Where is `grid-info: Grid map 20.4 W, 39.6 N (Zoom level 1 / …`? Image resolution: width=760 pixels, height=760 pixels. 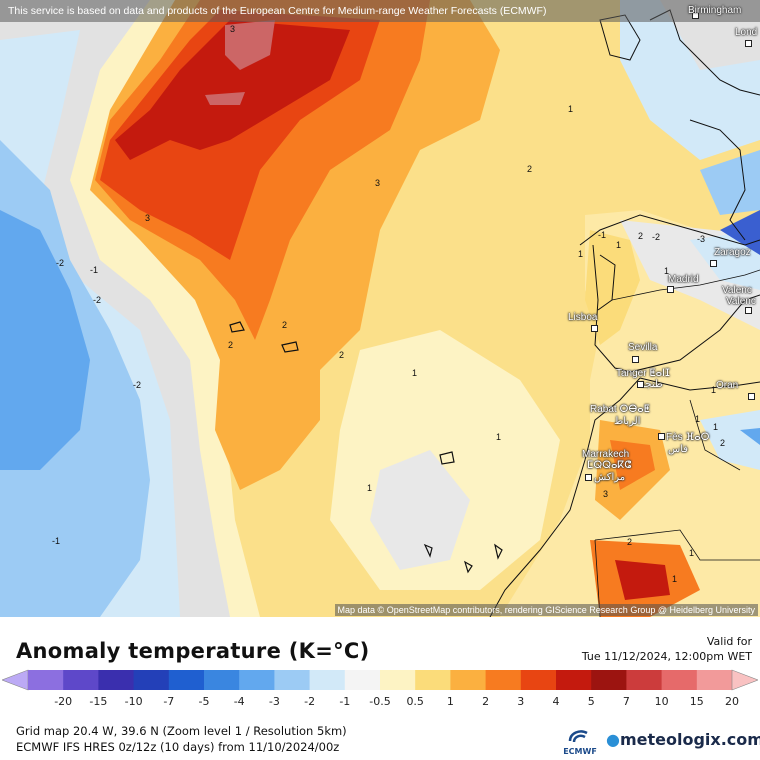 grid-info: Grid map 20.4 W, 39.6 N (Zoom level 1 / … is located at coordinates (181, 731).